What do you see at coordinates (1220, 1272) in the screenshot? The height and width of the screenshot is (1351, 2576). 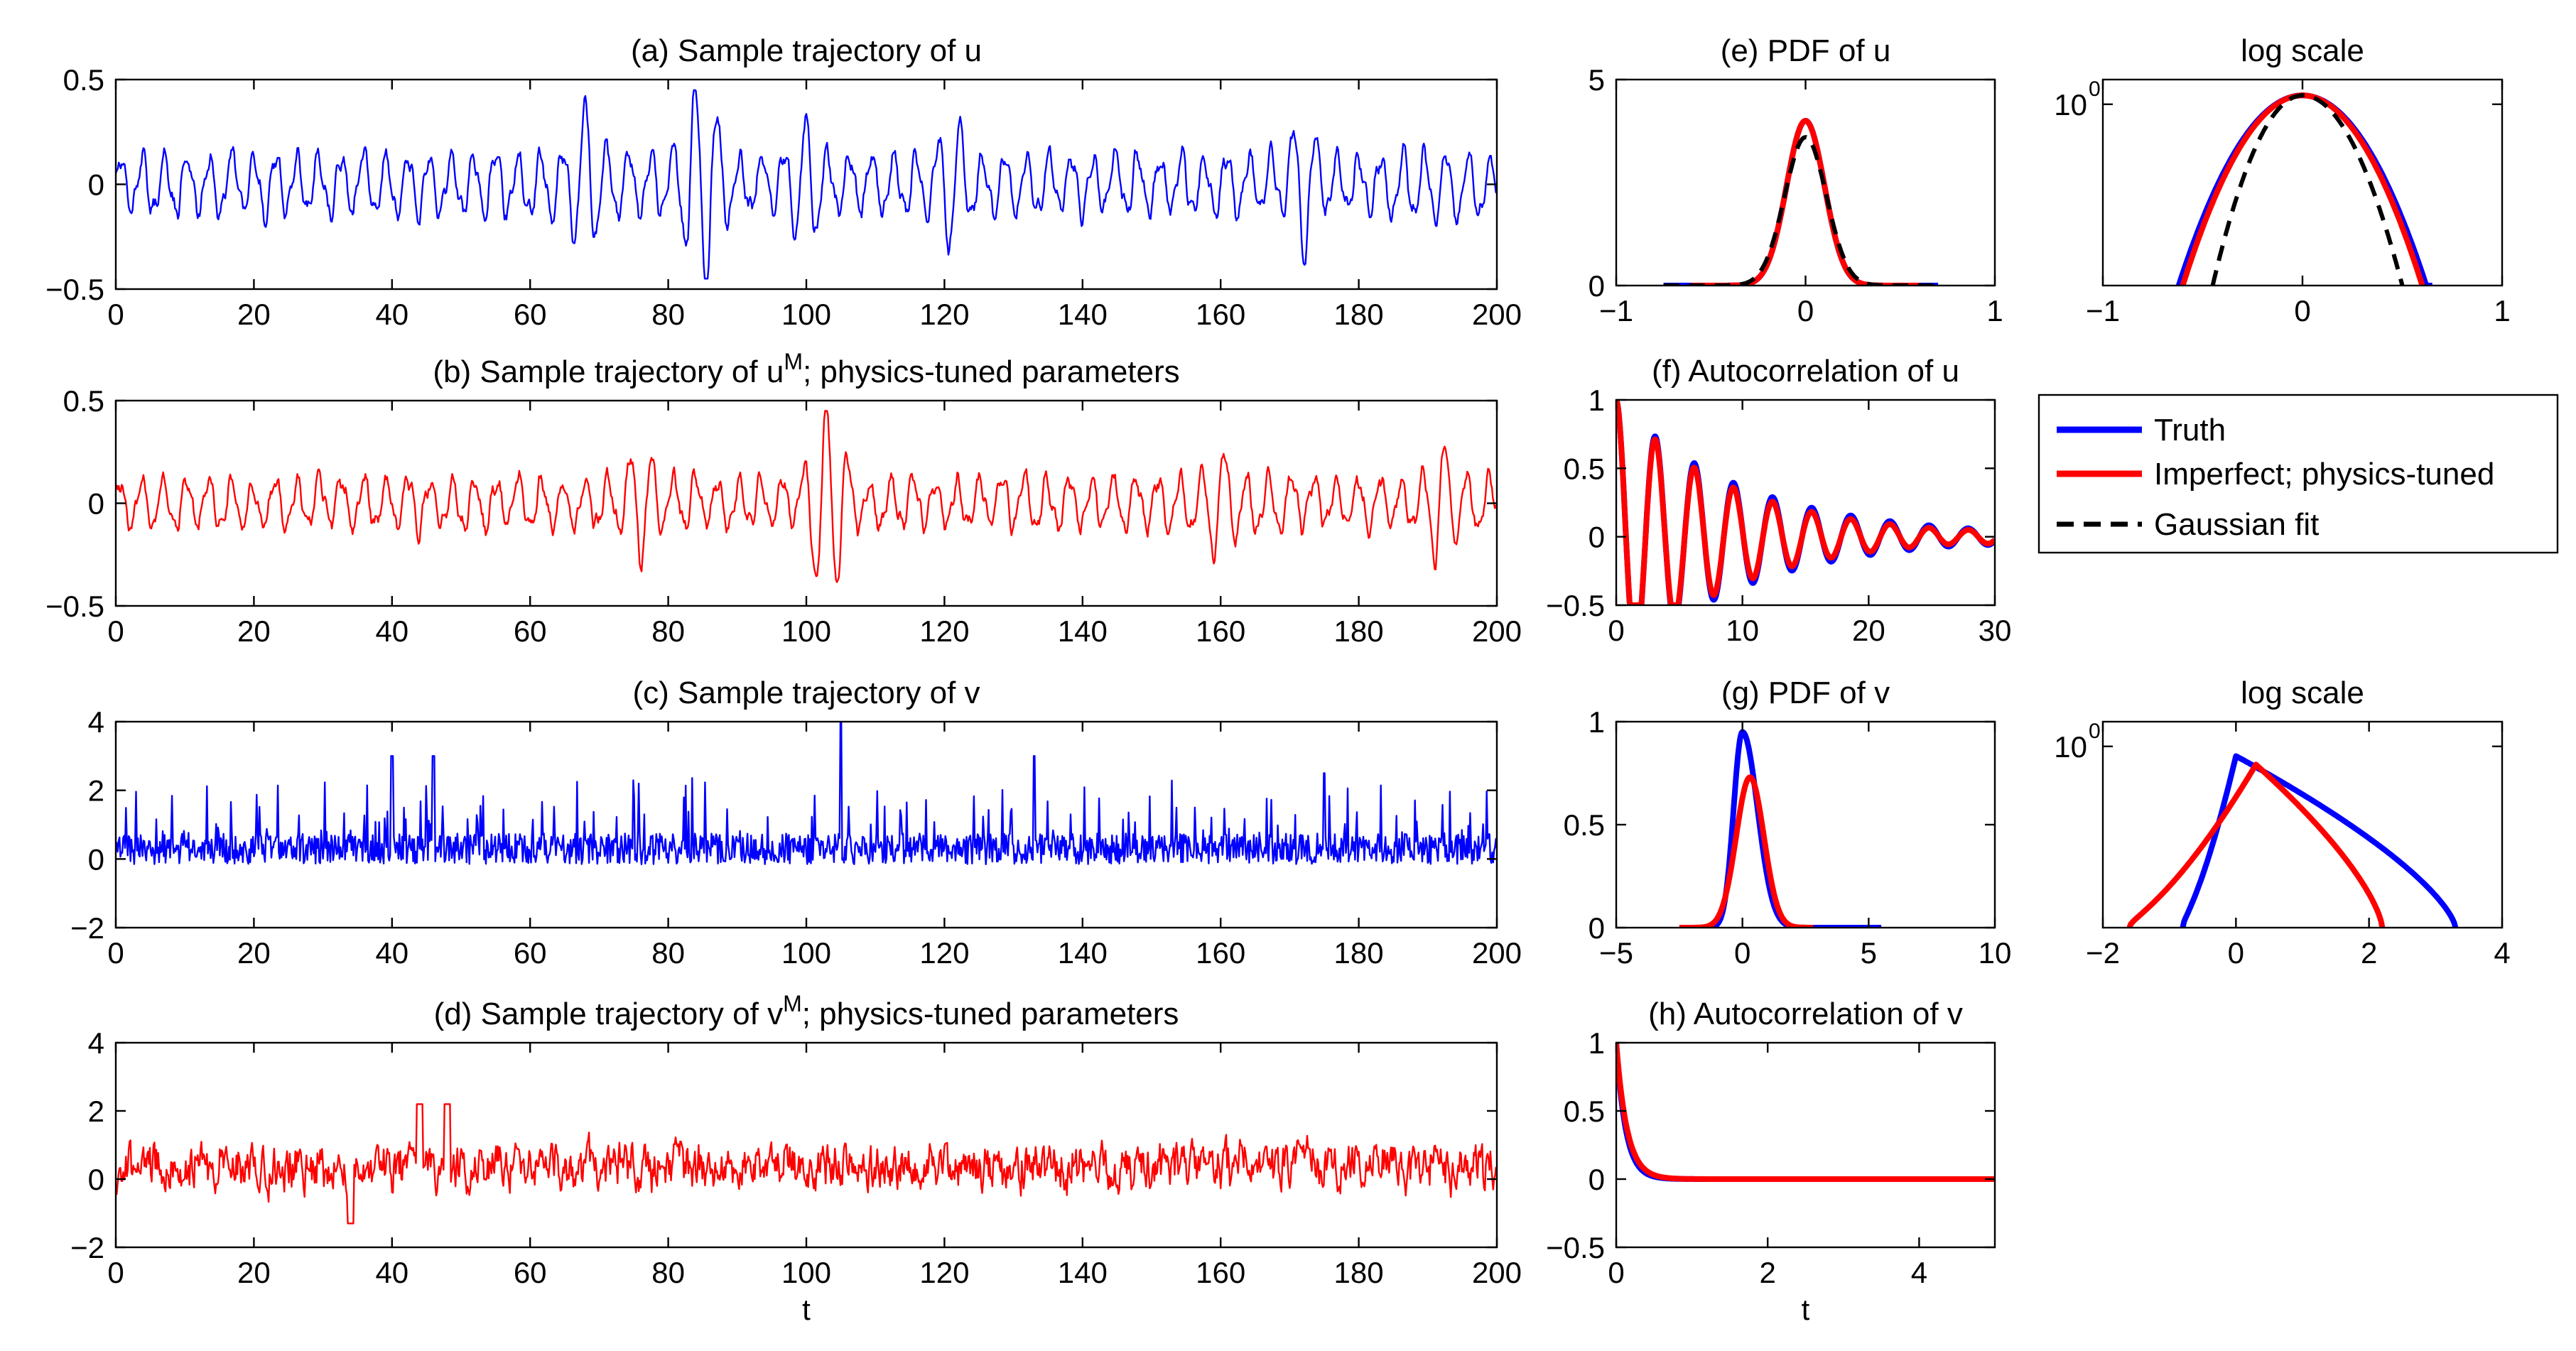 I see `xtick-label-d-8: 160` at bounding box center [1220, 1272].